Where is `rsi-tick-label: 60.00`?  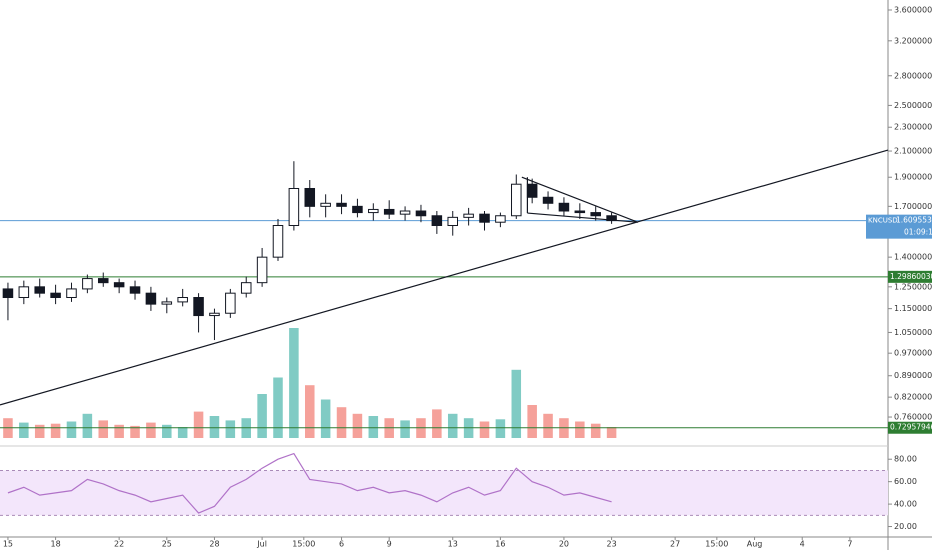
rsi-tick-label: 60.00 is located at coordinates (905, 481).